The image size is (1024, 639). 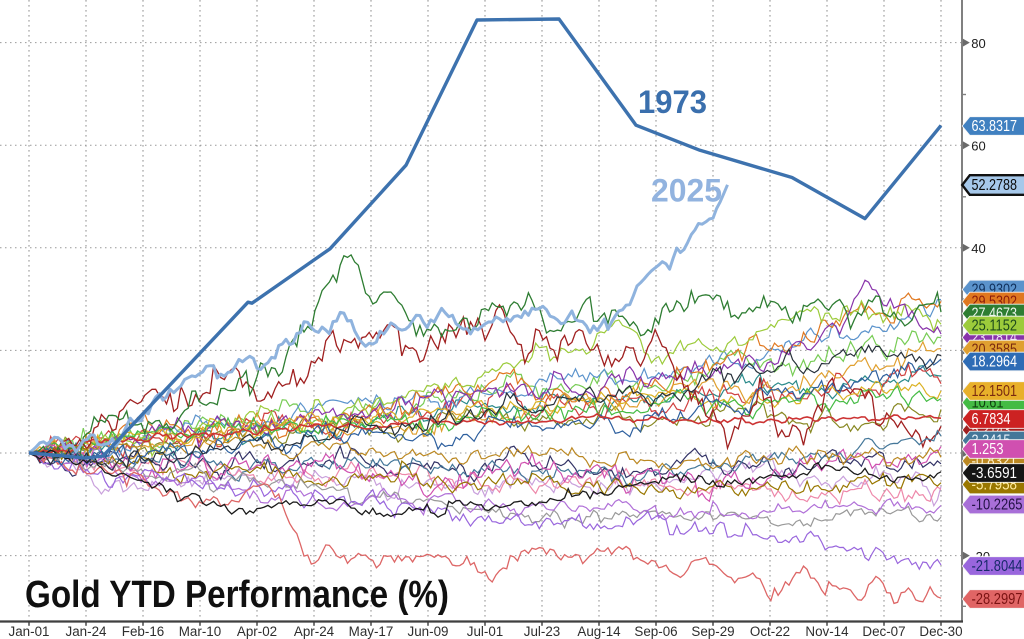 I want to click on svg-text: Jun-09, so click(x=428, y=631).